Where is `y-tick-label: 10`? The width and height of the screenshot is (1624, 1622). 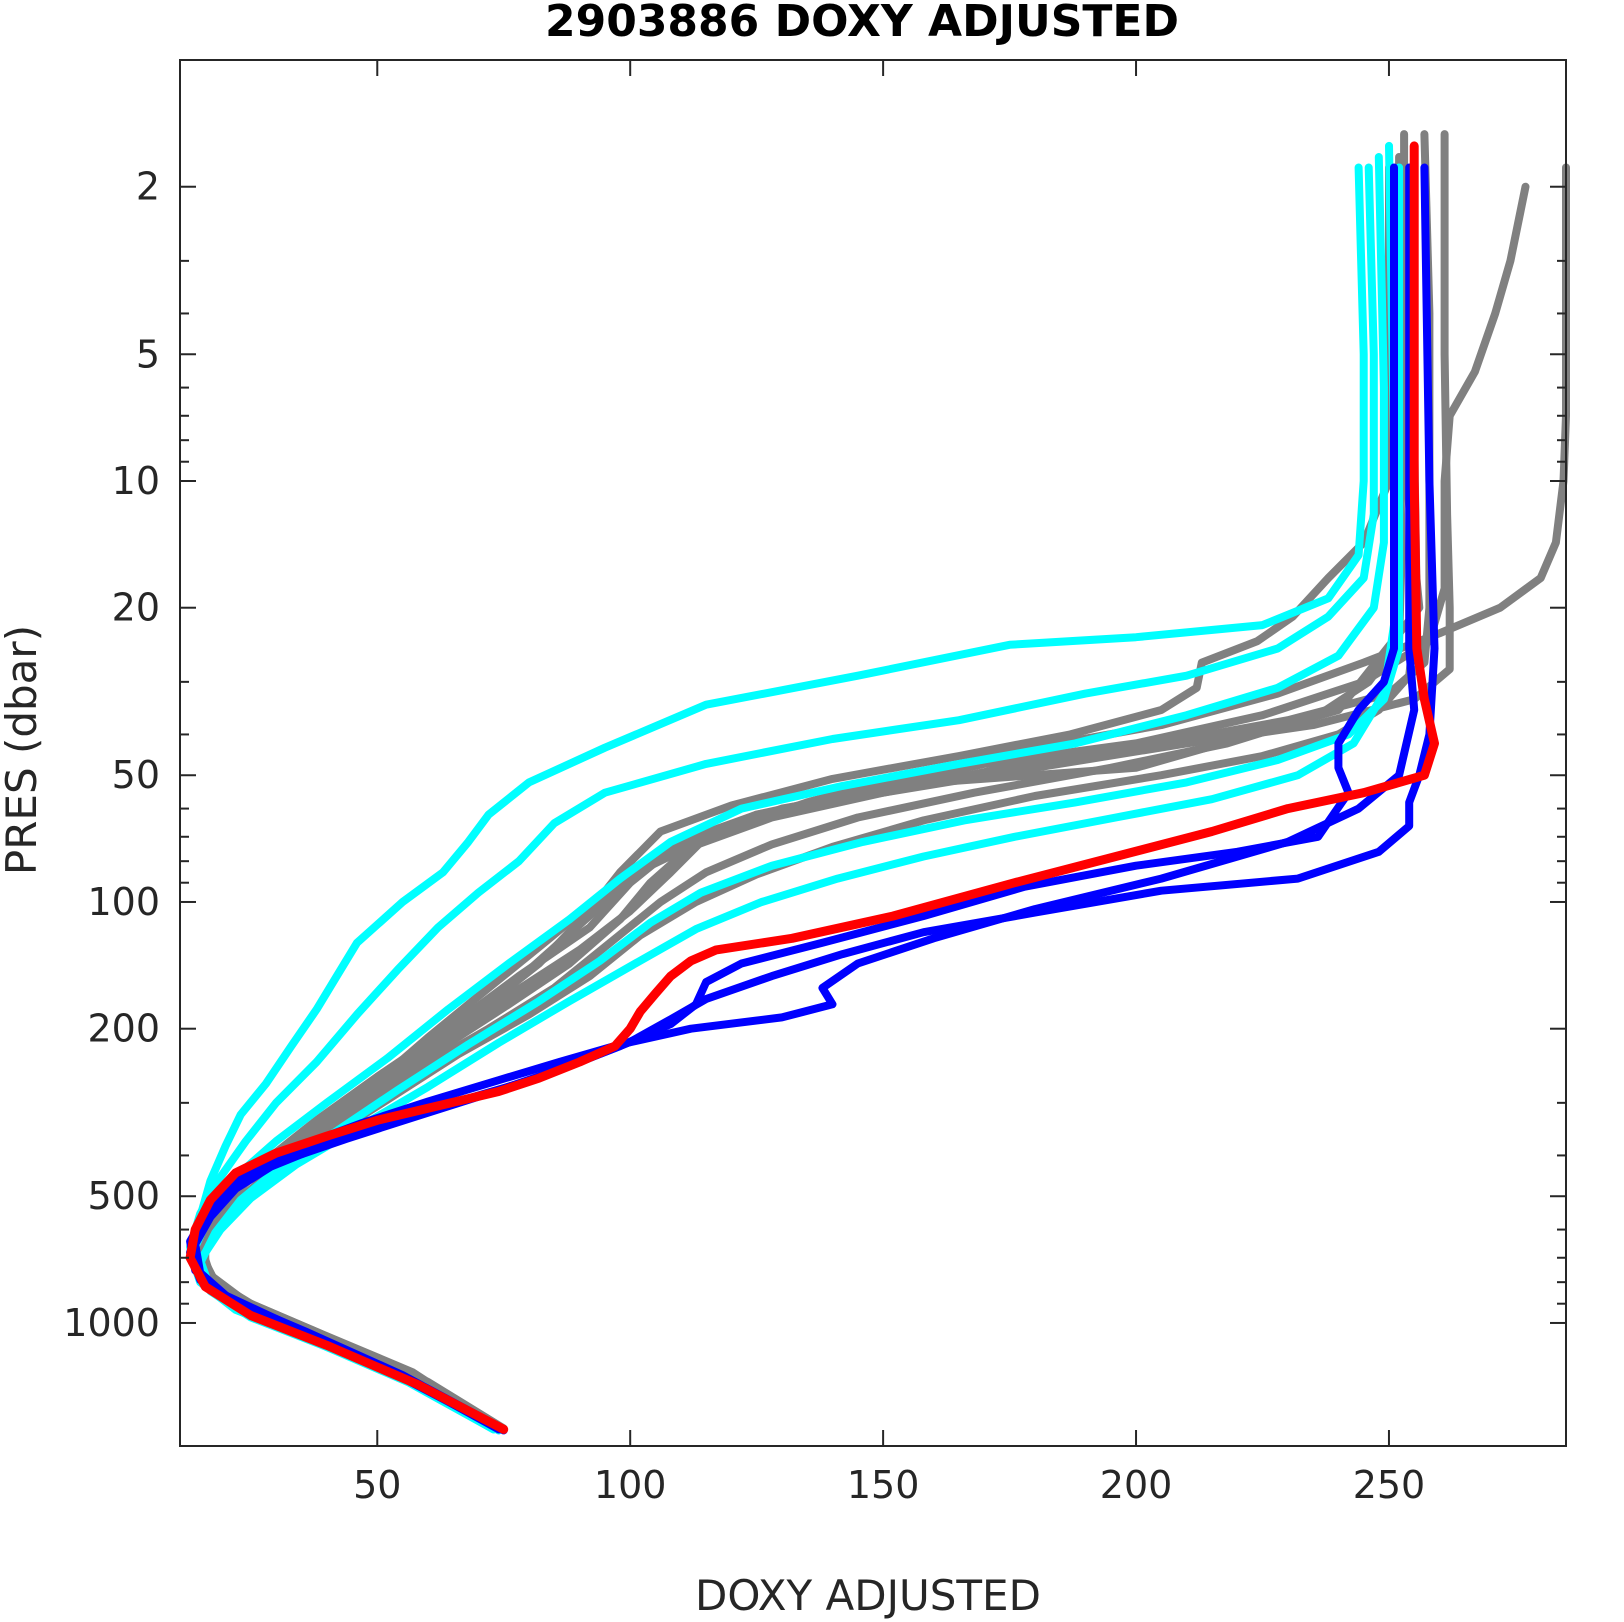 y-tick-label: 10 is located at coordinates (136, 481).